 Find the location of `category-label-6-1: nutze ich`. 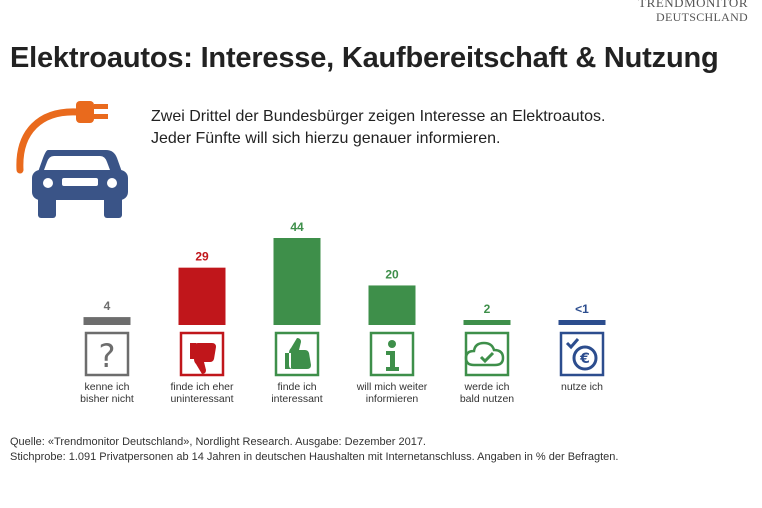

category-label-6-1: nutze ich is located at coordinates (582, 387).